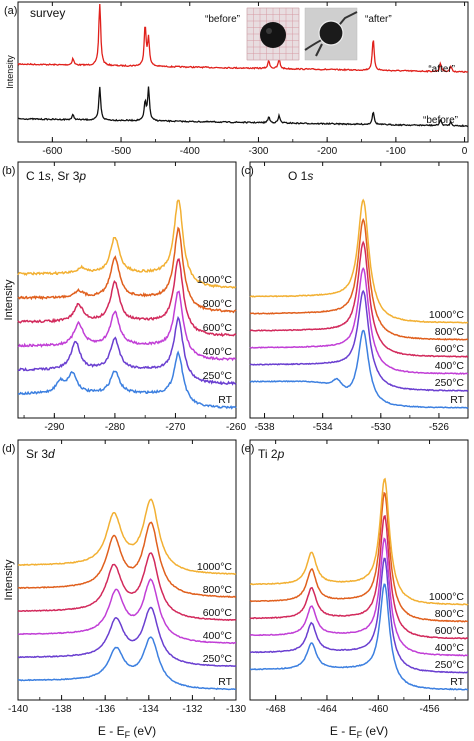 The width and height of the screenshot is (474, 741). I want to click on x-tick-label: -138, so click(62, 709).